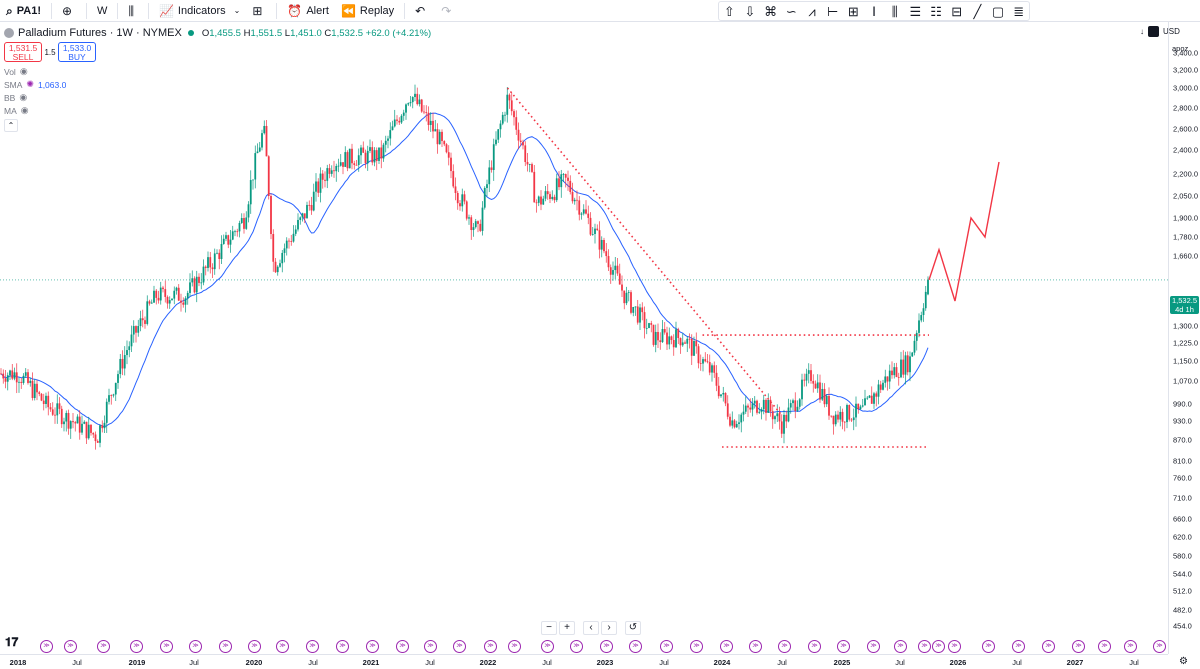 This screenshot has width=1200, height=669. I want to click on indicator-vol: Vol ◉, so click(16, 71).